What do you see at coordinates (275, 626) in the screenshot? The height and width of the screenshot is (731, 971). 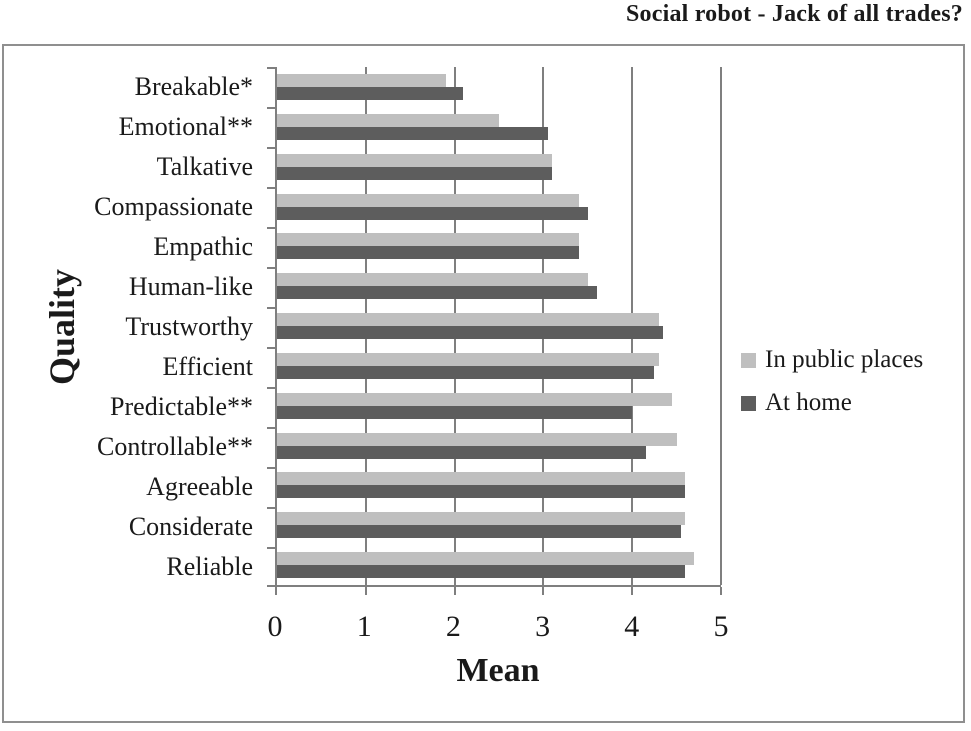 I see `x-tick-label: 0` at bounding box center [275, 626].